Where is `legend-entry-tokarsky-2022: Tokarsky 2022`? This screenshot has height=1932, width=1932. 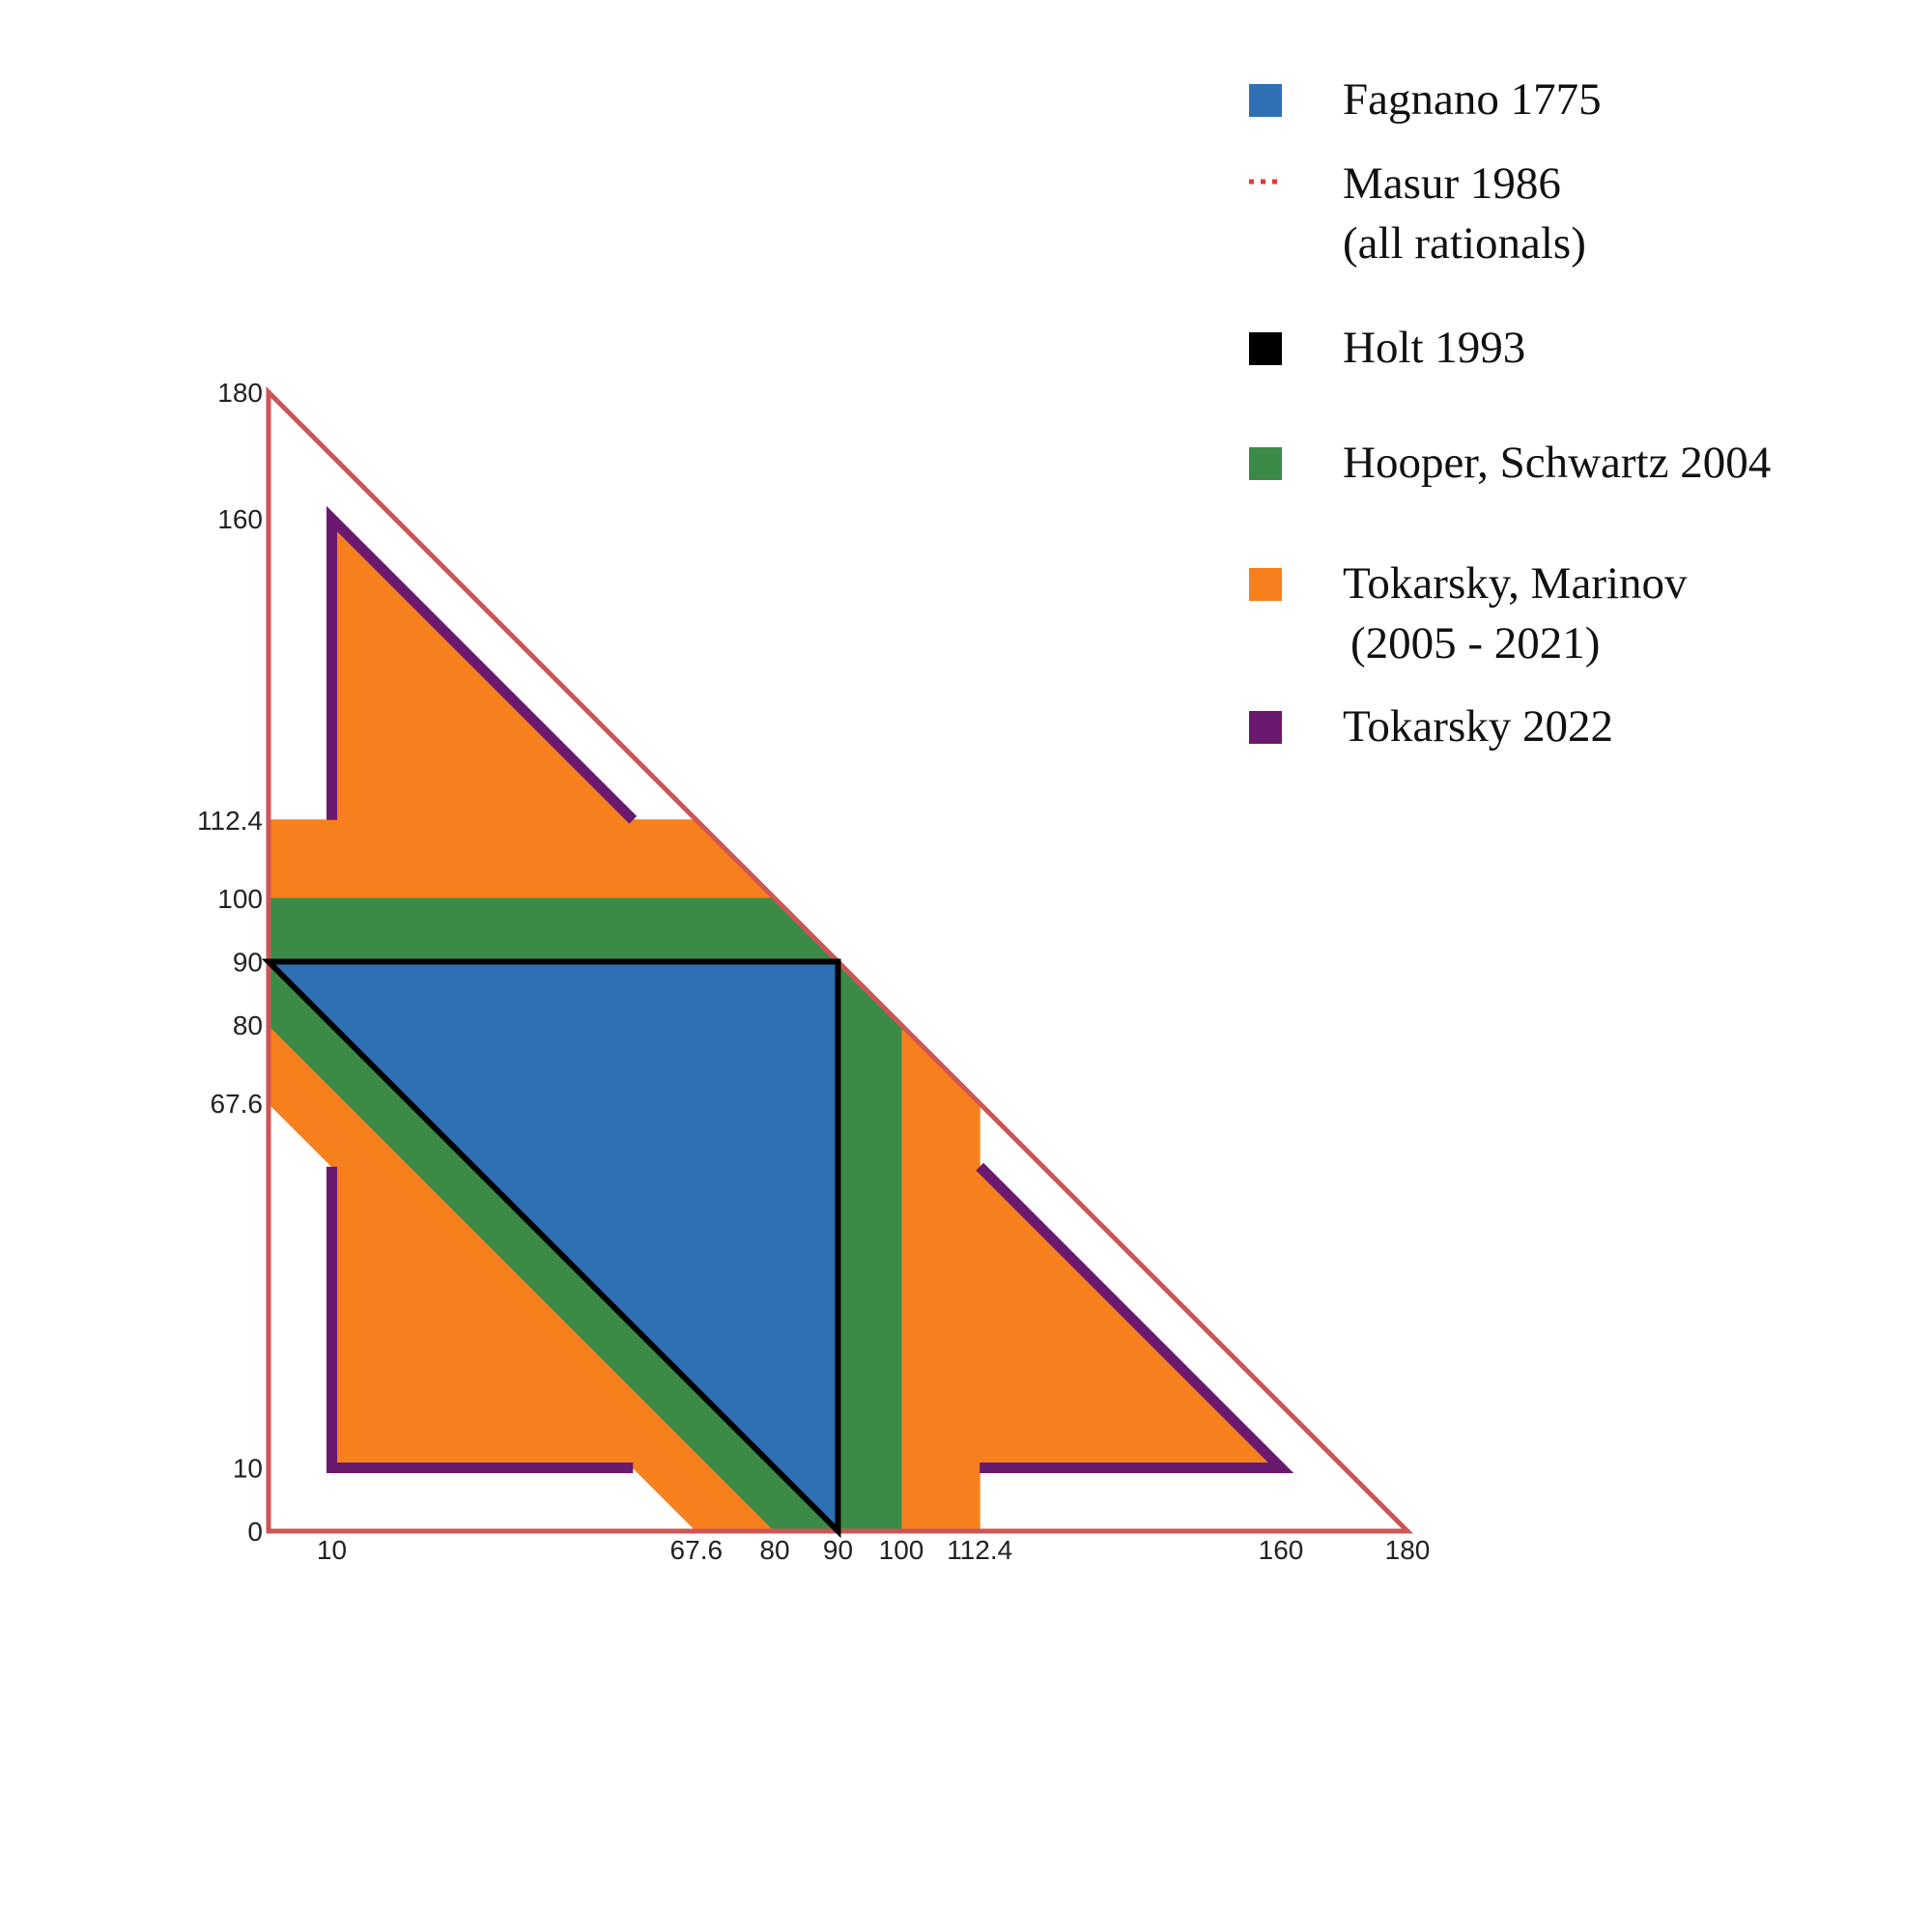
legend-entry-tokarsky-2022: Tokarsky 2022 is located at coordinates (1431, 726).